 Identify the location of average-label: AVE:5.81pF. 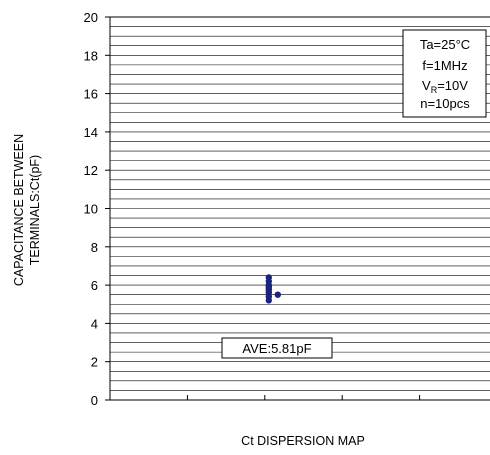
(276, 348).